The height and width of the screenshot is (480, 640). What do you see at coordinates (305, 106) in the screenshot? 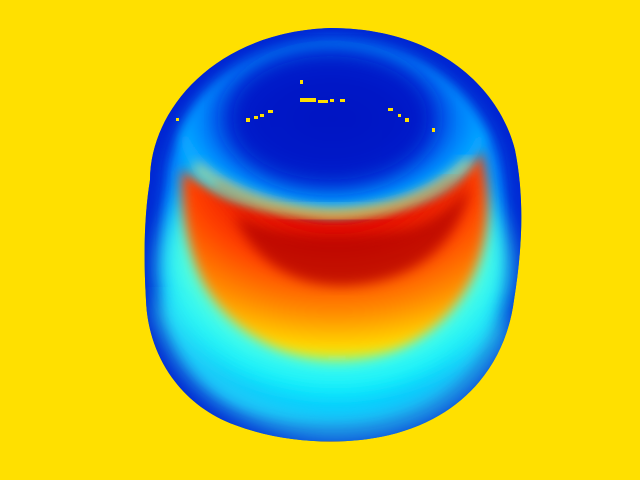
I see `noise-speckles` at bounding box center [305, 106].